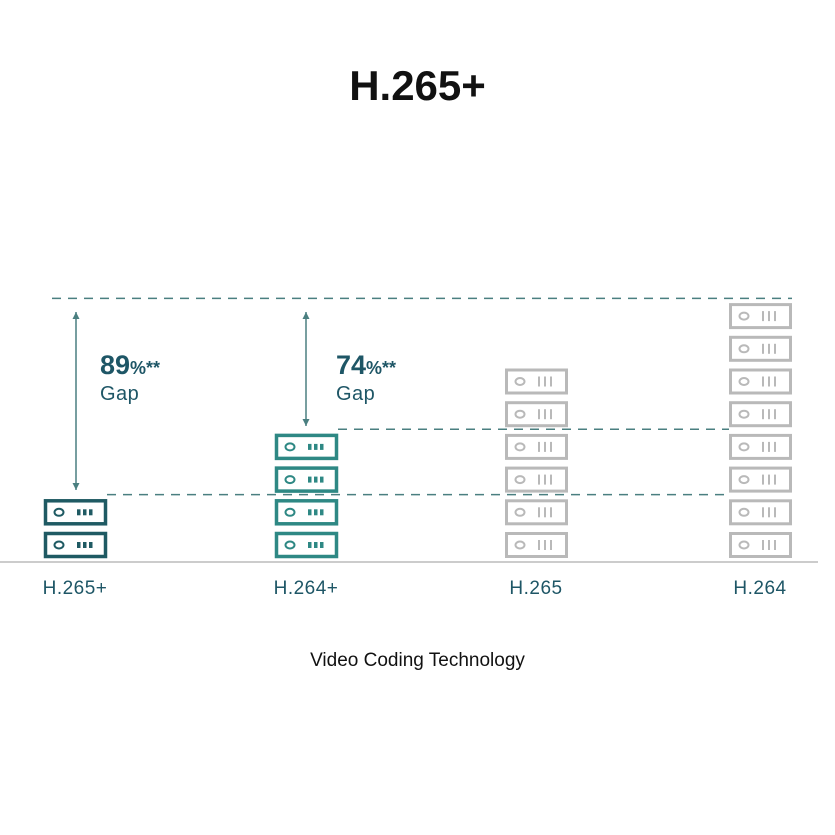  What do you see at coordinates (306, 588) in the screenshot?
I see `category-label: H.264+` at bounding box center [306, 588].